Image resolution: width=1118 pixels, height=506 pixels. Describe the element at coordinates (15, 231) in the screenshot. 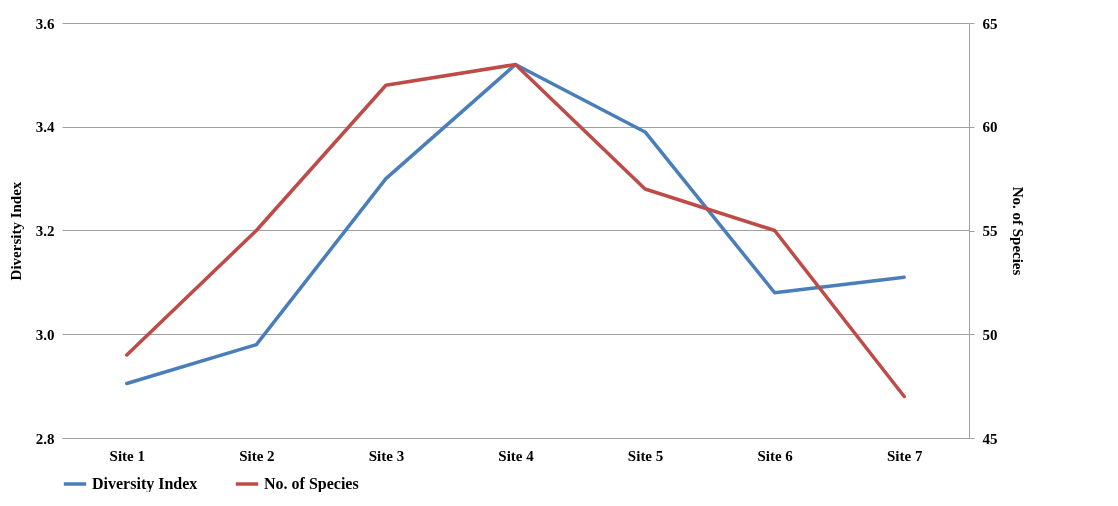

I see `y-axis-title: Diversity Index` at that location.